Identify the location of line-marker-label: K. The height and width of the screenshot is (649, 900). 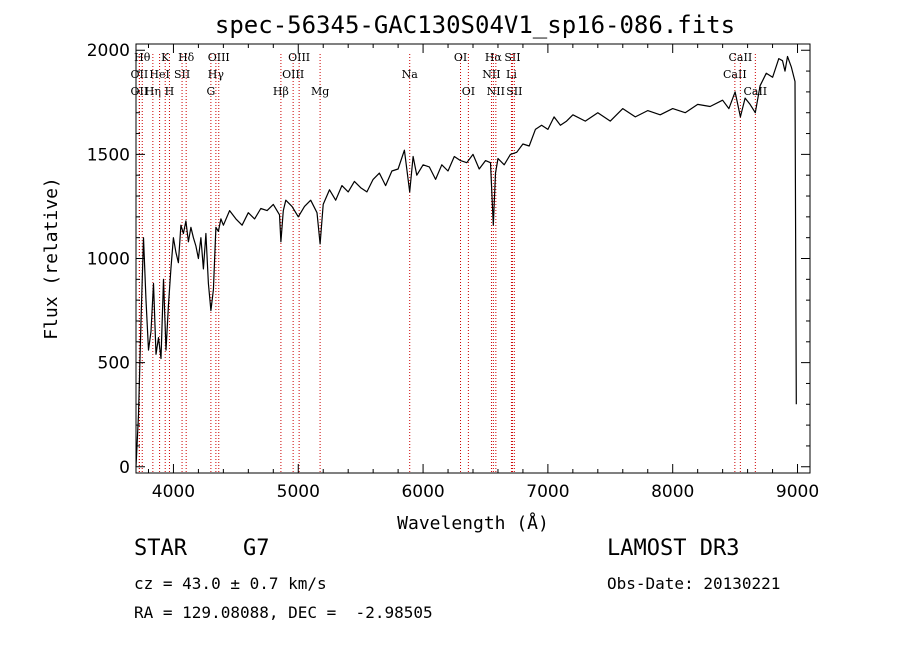
(165, 57).